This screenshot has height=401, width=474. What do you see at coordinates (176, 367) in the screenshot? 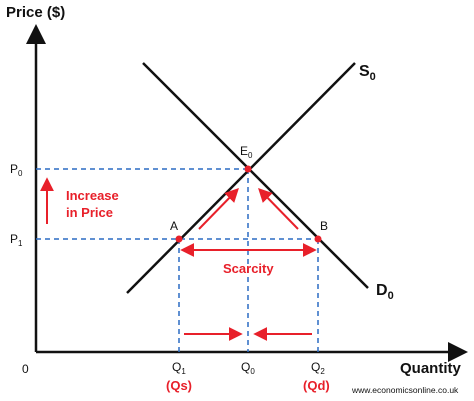
I see `q1-label-main: Q` at bounding box center [176, 367].